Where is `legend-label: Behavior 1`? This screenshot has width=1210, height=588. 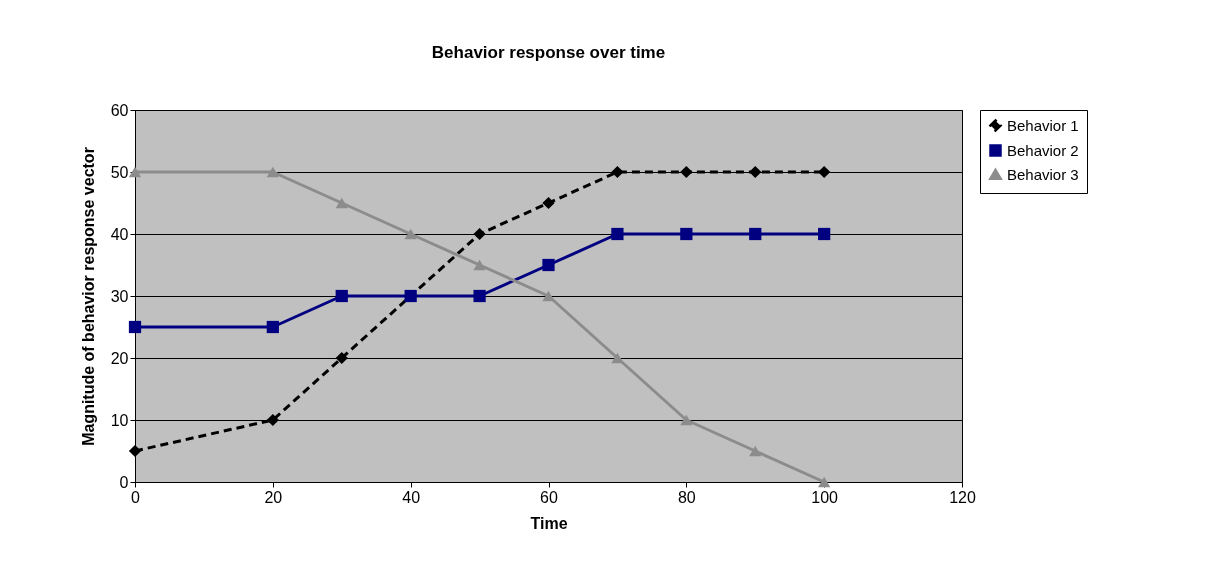
legend-label: Behavior 1 is located at coordinates (1043, 125).